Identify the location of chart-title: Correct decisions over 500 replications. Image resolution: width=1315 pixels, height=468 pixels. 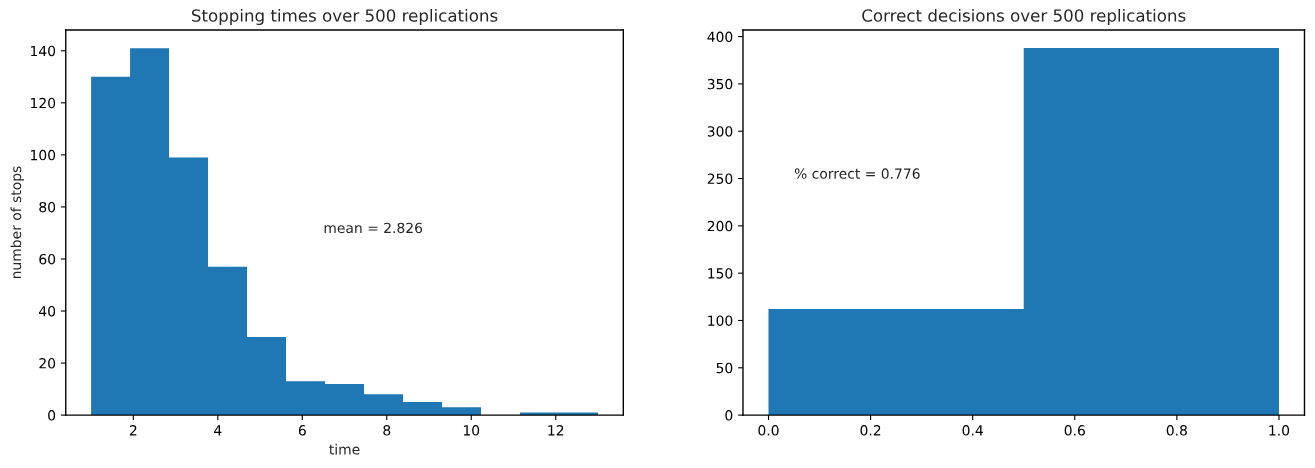
(1024, 17).